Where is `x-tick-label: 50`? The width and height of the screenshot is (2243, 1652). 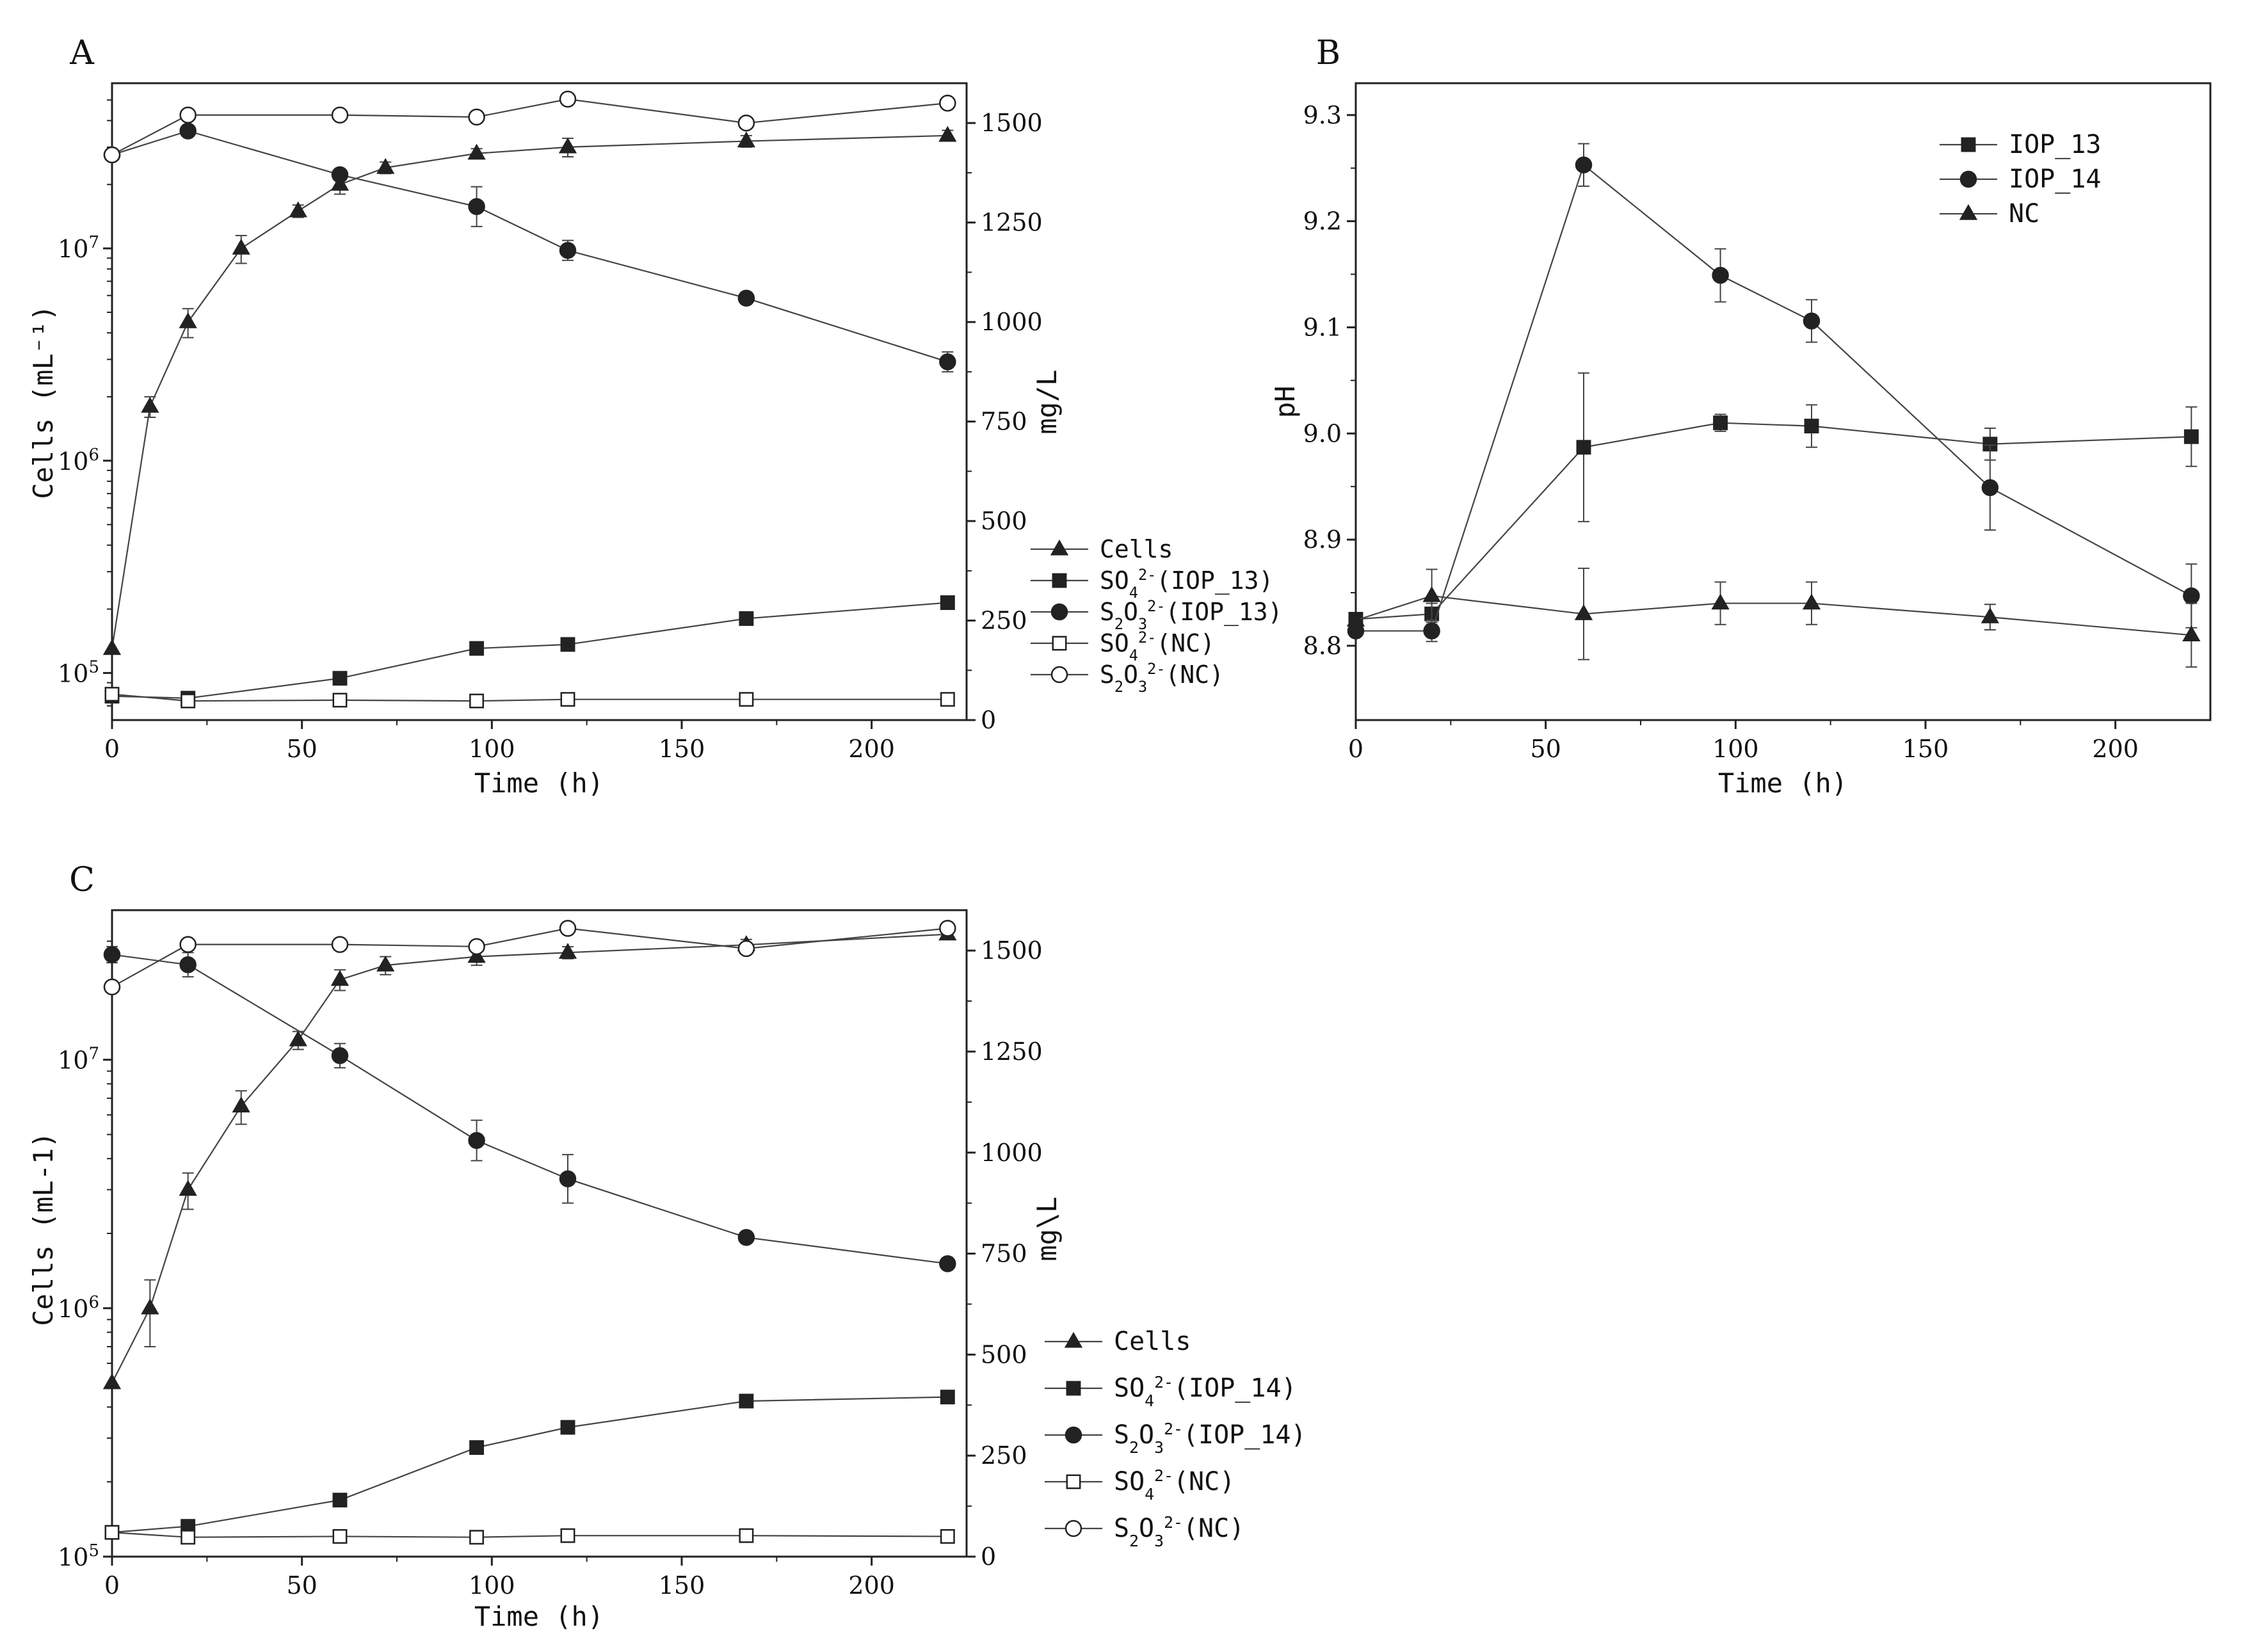
x-tick-label: 50 is located at coordinates (1545, 749).